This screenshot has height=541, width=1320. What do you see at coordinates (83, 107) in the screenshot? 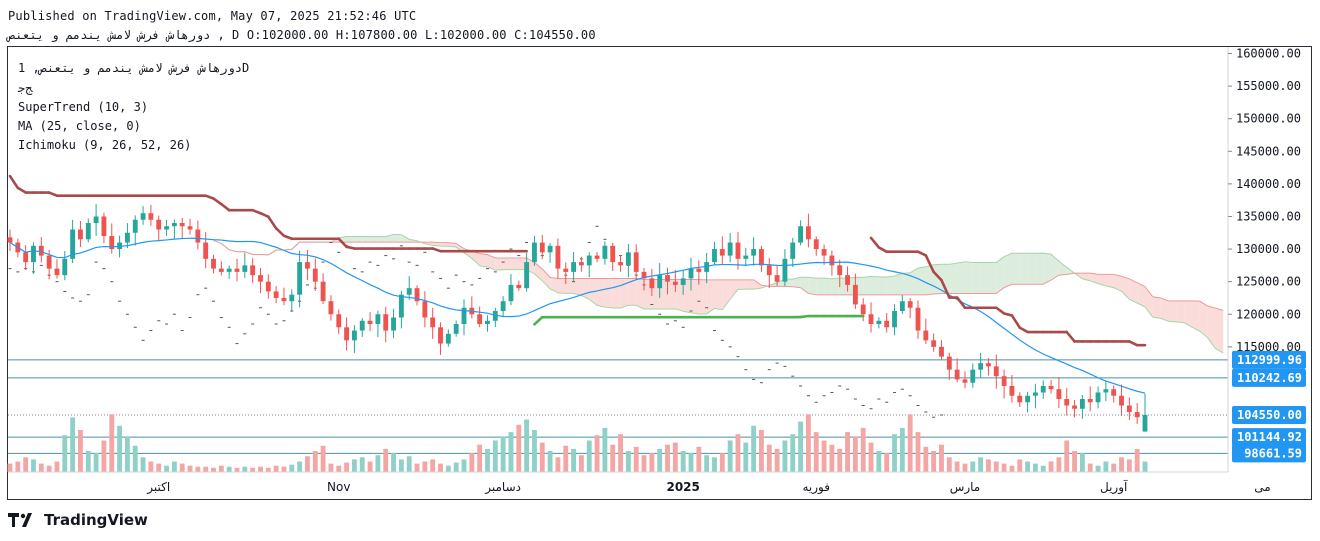
I see `legend-supertrend: SuperTrend (10, 3)` at bounding box center [83, 107].